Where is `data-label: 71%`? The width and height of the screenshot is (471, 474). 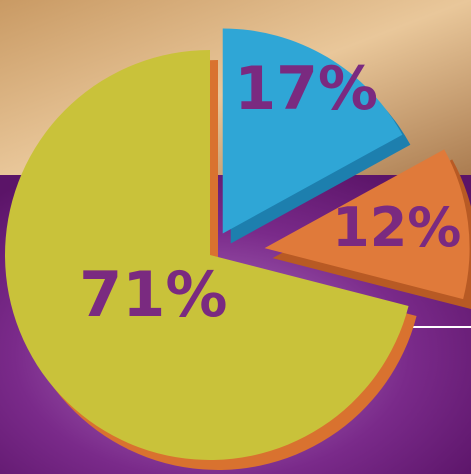
data-label: 71% is located at coordinates (153, 294).